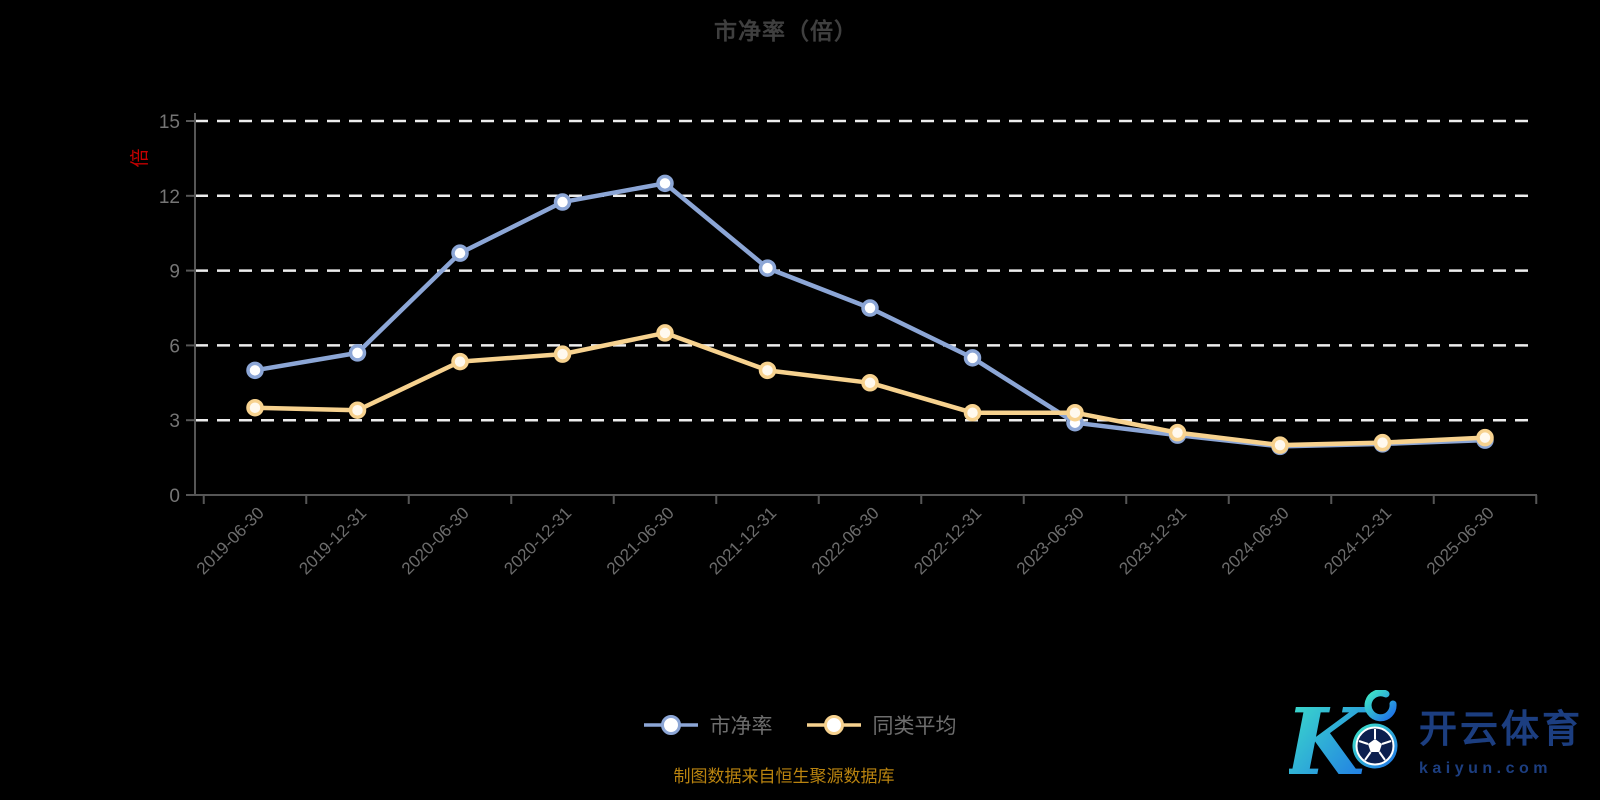  Describe the element at coordinates (1485, 768) in the screenshot. I see `watermark-domain: kaiyun.com` at that location.